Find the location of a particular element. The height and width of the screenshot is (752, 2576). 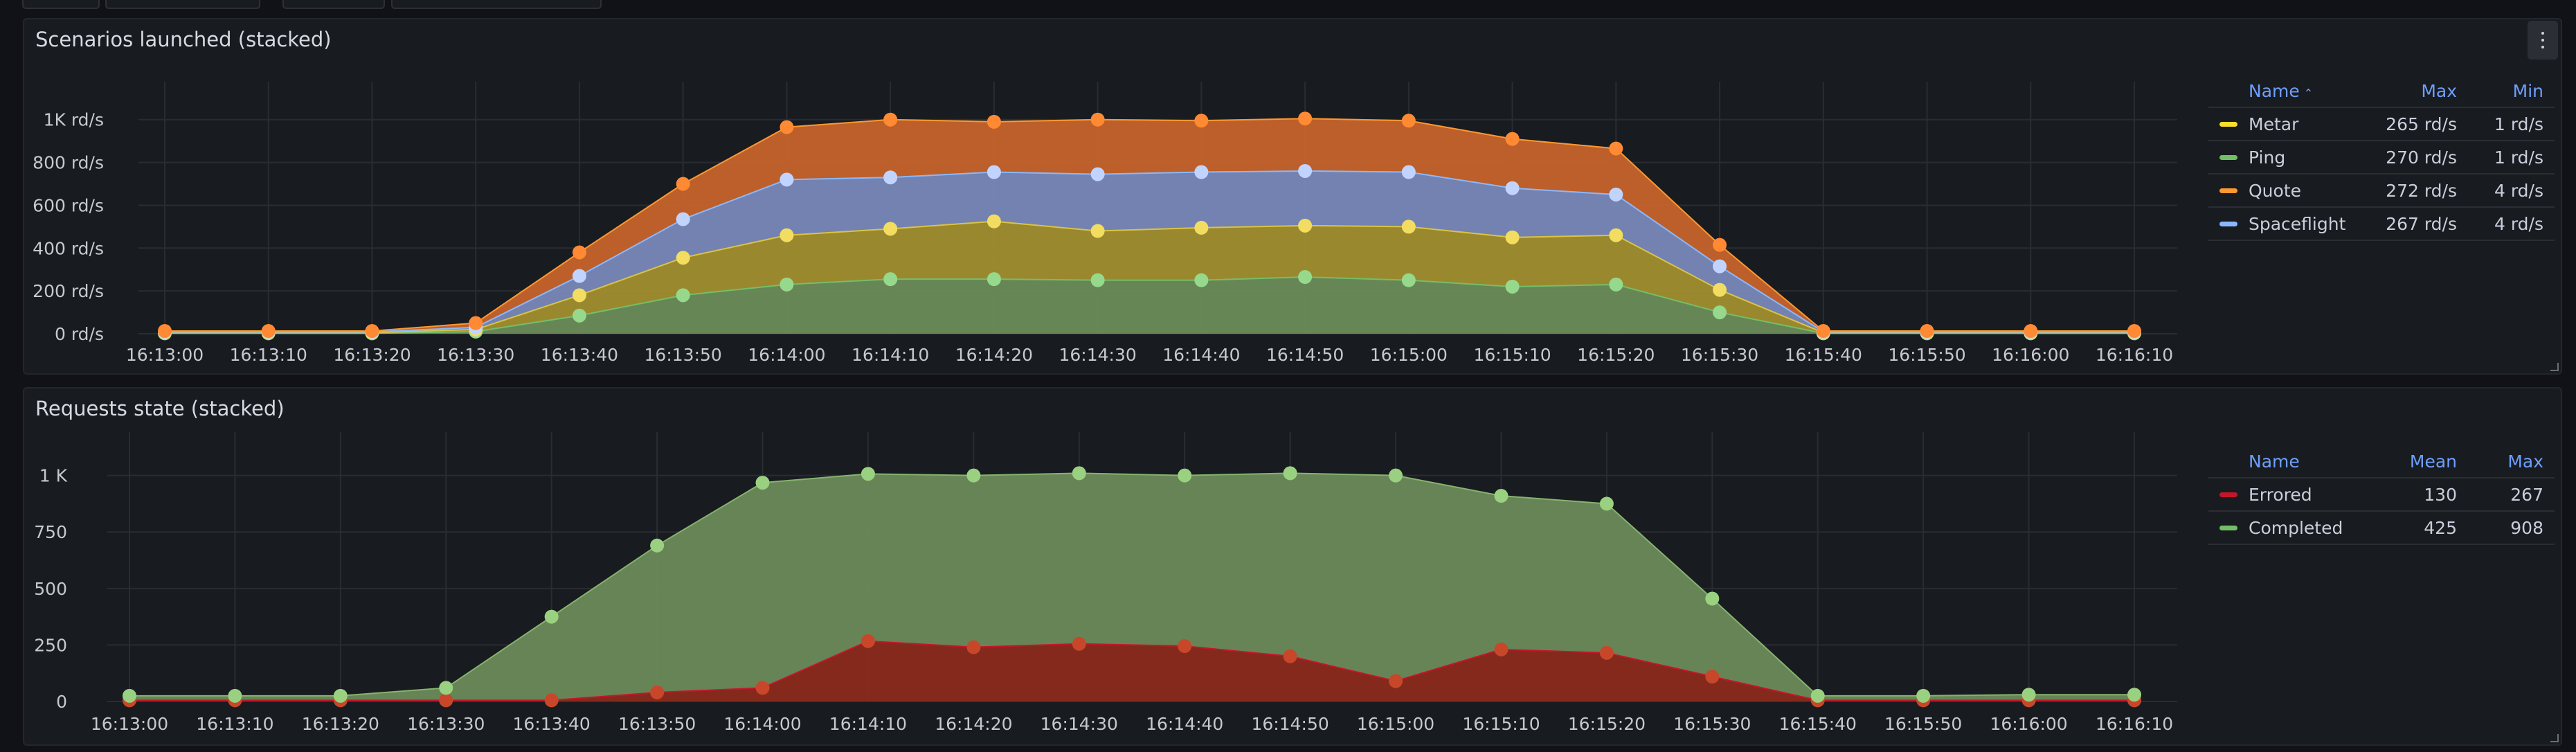

legend-header-name: Name ⌃ is located at coordinates (2281, 90).